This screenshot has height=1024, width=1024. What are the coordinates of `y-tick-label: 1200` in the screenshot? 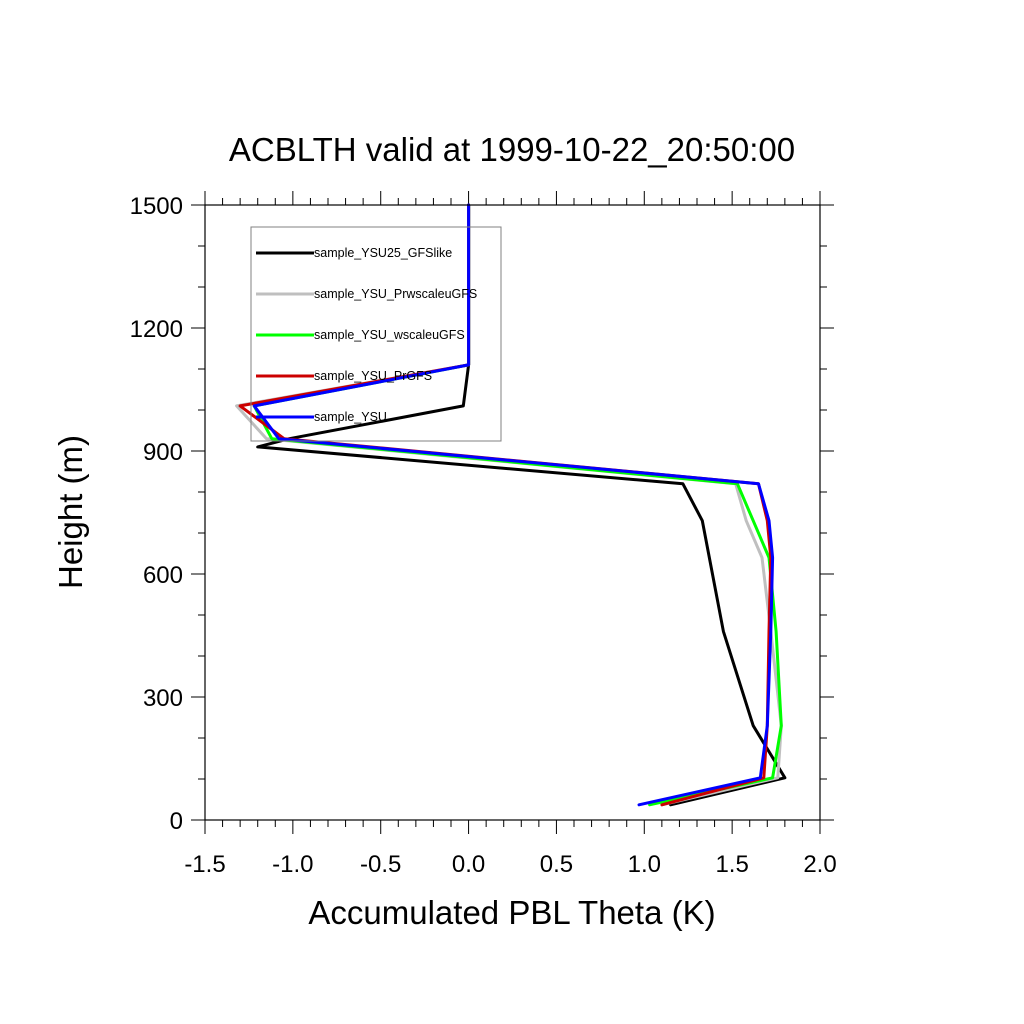 It's located at (156, 329).